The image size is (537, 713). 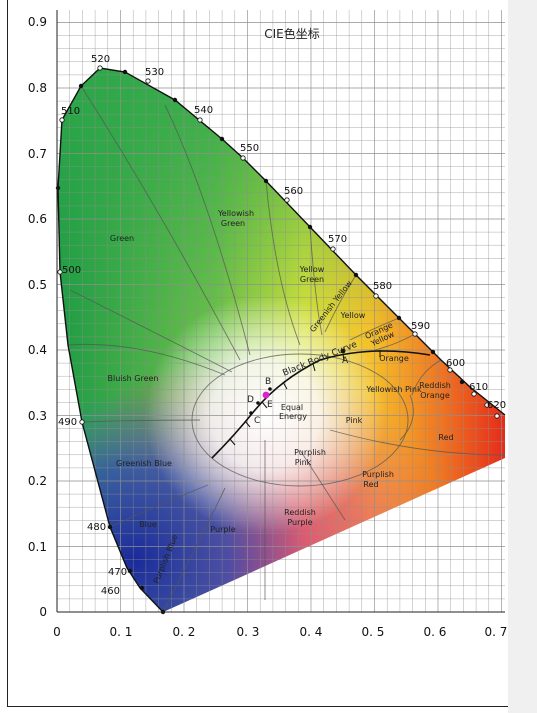 I want to click on y-tick-label: 0.2, so click(x=37, y=481).